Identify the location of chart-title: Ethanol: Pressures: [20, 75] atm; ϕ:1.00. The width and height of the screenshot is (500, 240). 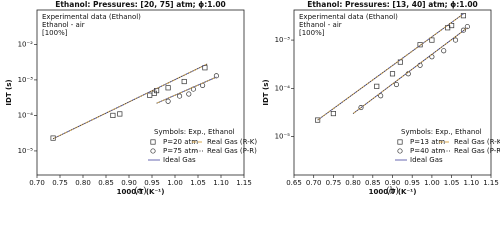
(140, 4).